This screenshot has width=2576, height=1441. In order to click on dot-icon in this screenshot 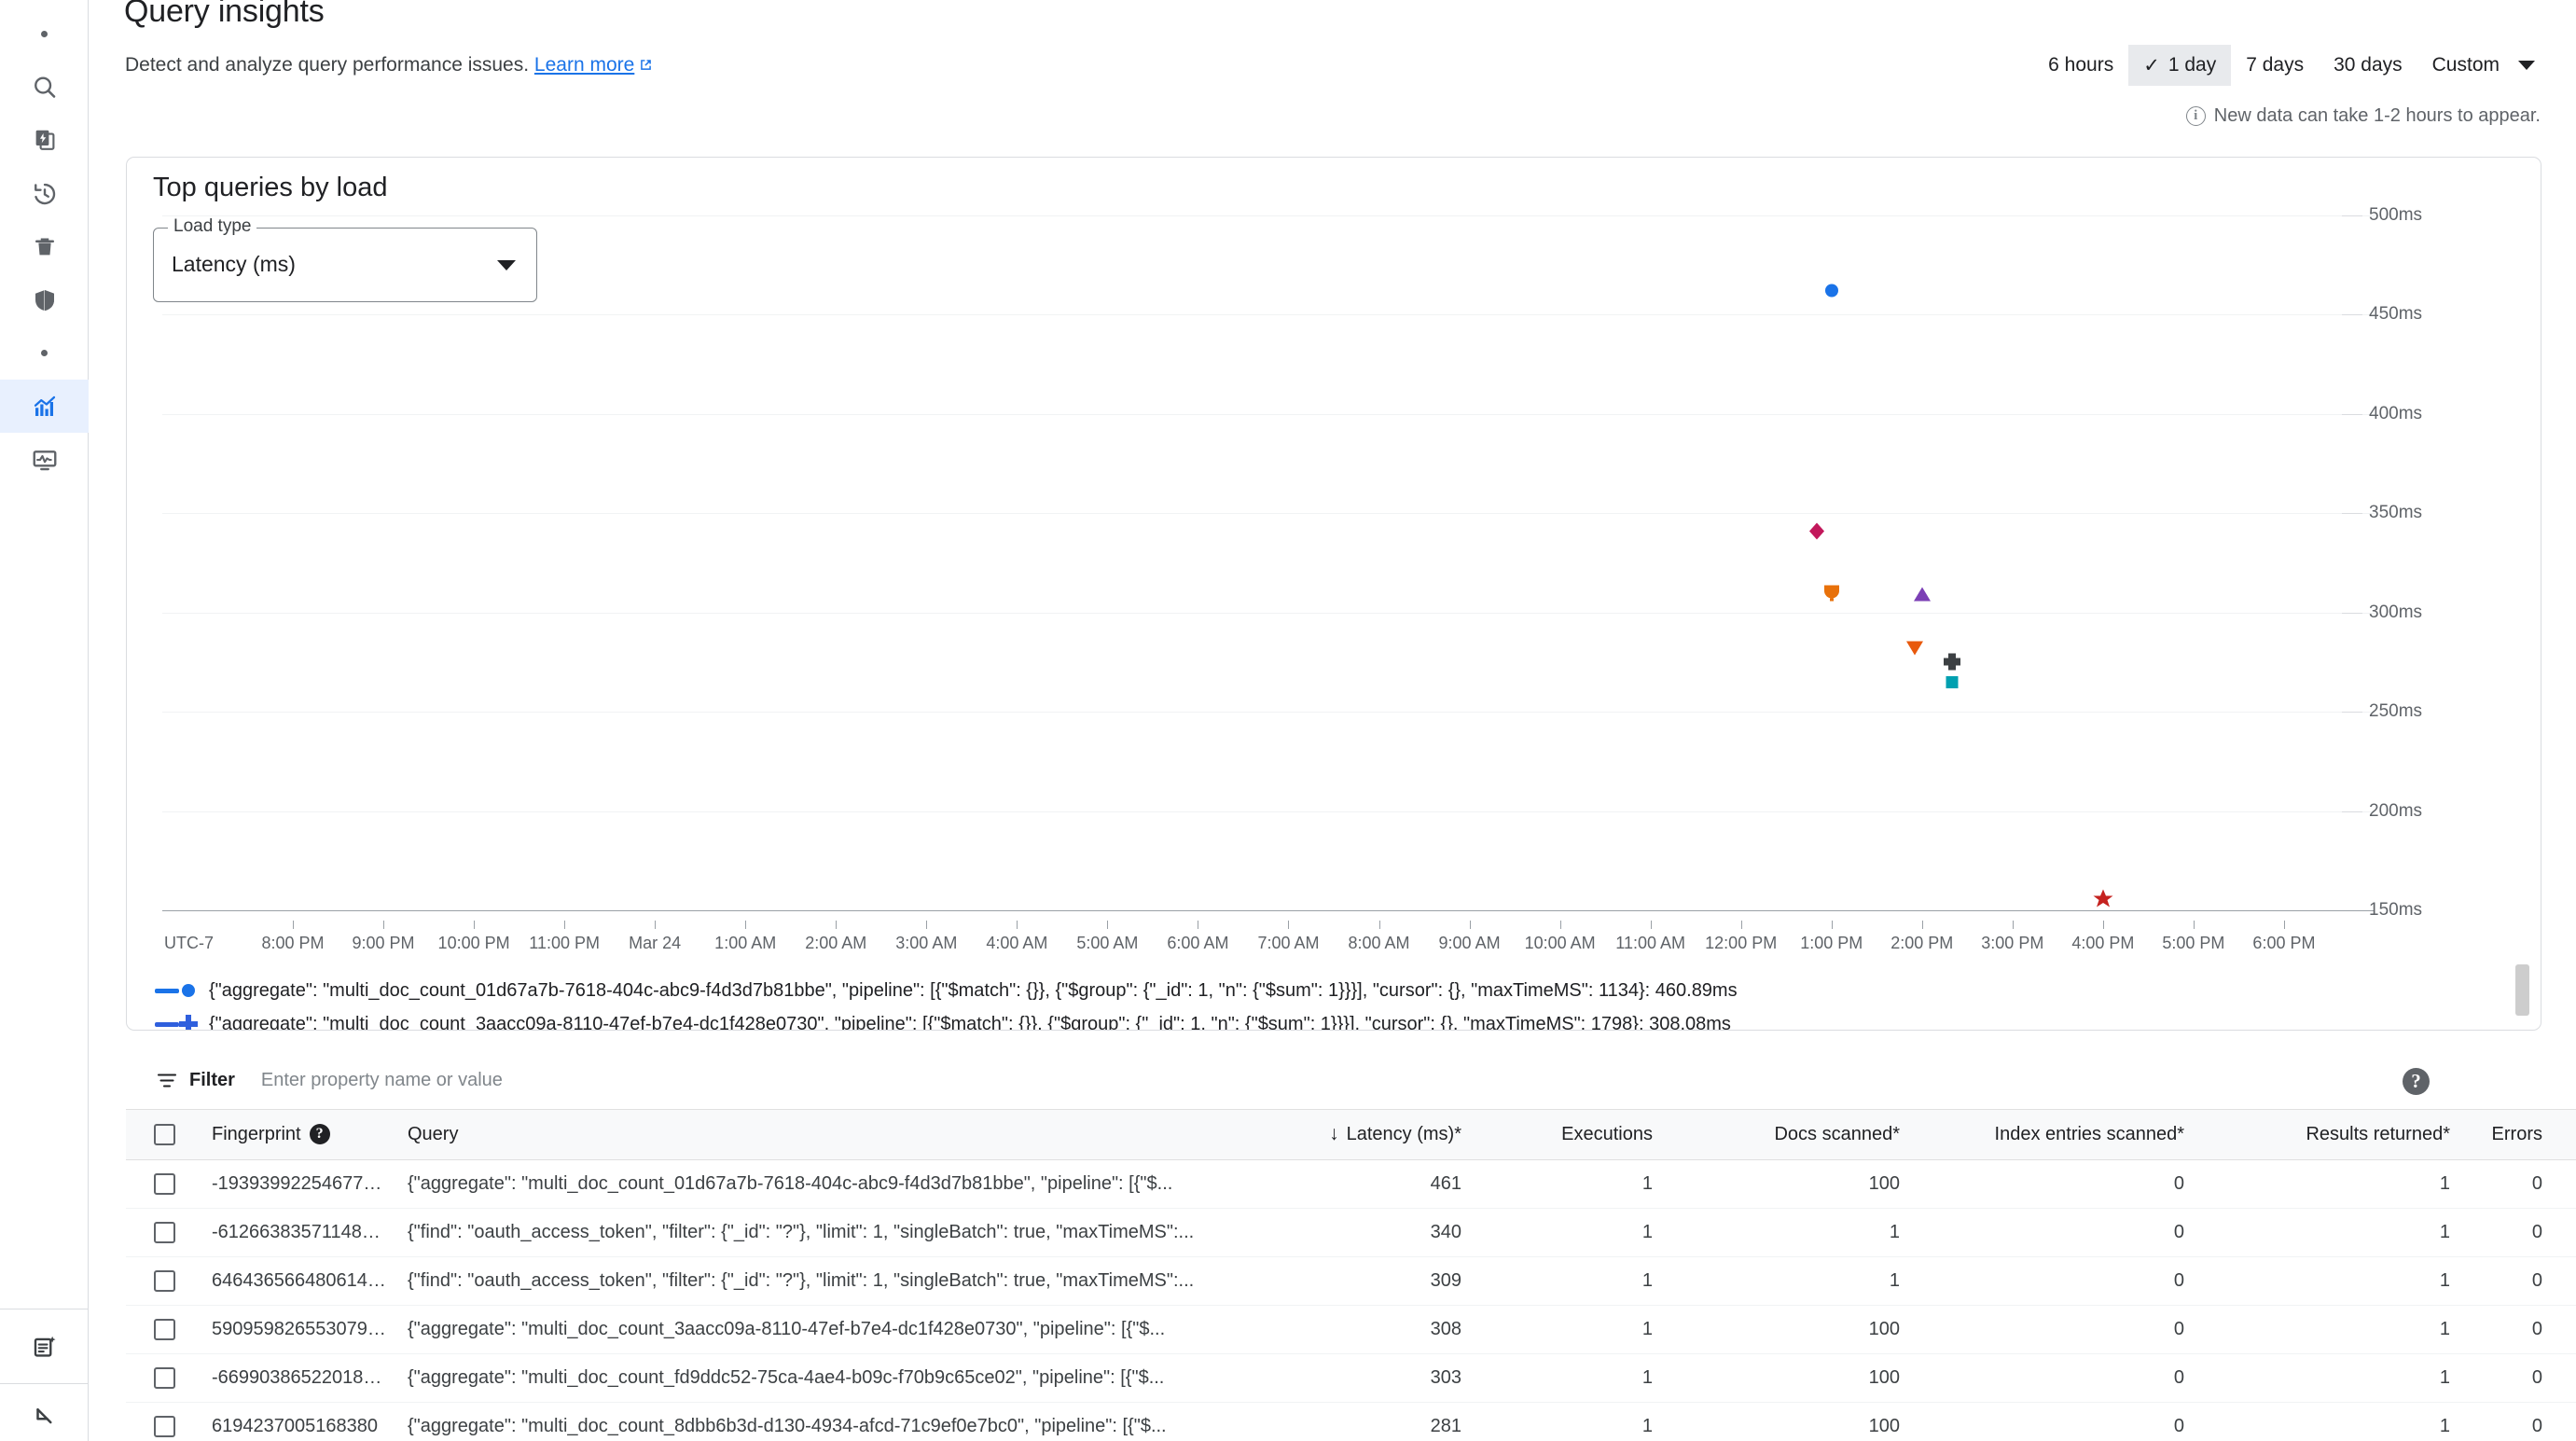, I will do `click(44, 34)`.